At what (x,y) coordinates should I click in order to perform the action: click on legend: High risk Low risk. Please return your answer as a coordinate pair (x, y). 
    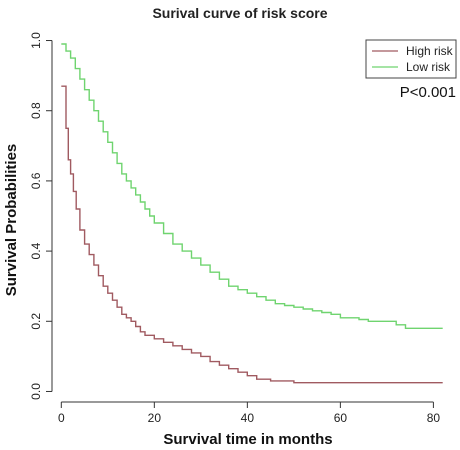
    Looking at the image, I should click on (411, 59).